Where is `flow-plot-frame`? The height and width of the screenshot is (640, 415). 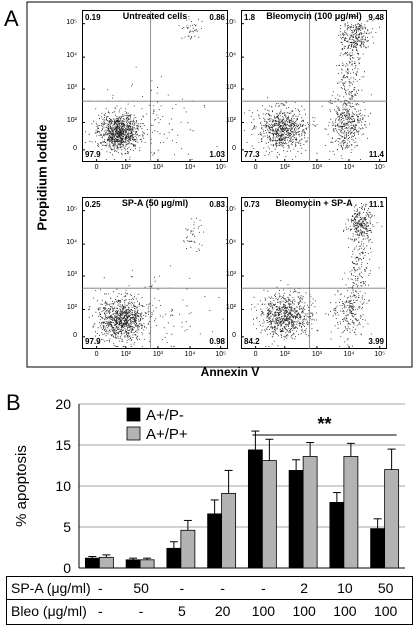
flow-plot-frame is located at coordinates (155, 86).